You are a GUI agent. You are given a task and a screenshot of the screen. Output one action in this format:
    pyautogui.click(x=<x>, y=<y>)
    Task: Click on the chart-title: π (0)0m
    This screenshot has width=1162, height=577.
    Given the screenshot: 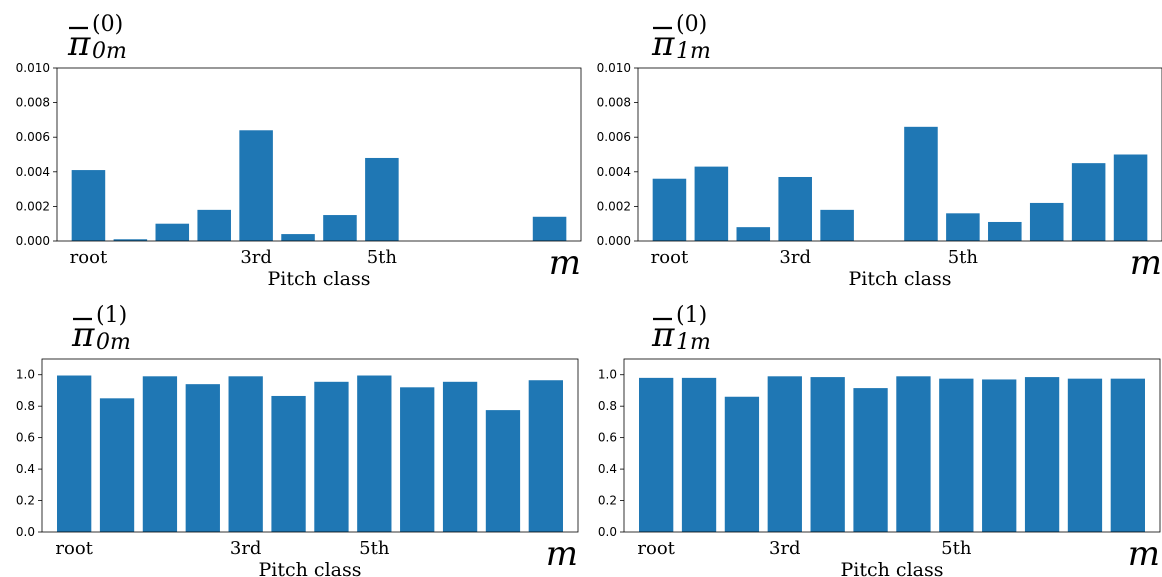 What is the action you would take?
    pyautogui.click(x=97, y=38)
    